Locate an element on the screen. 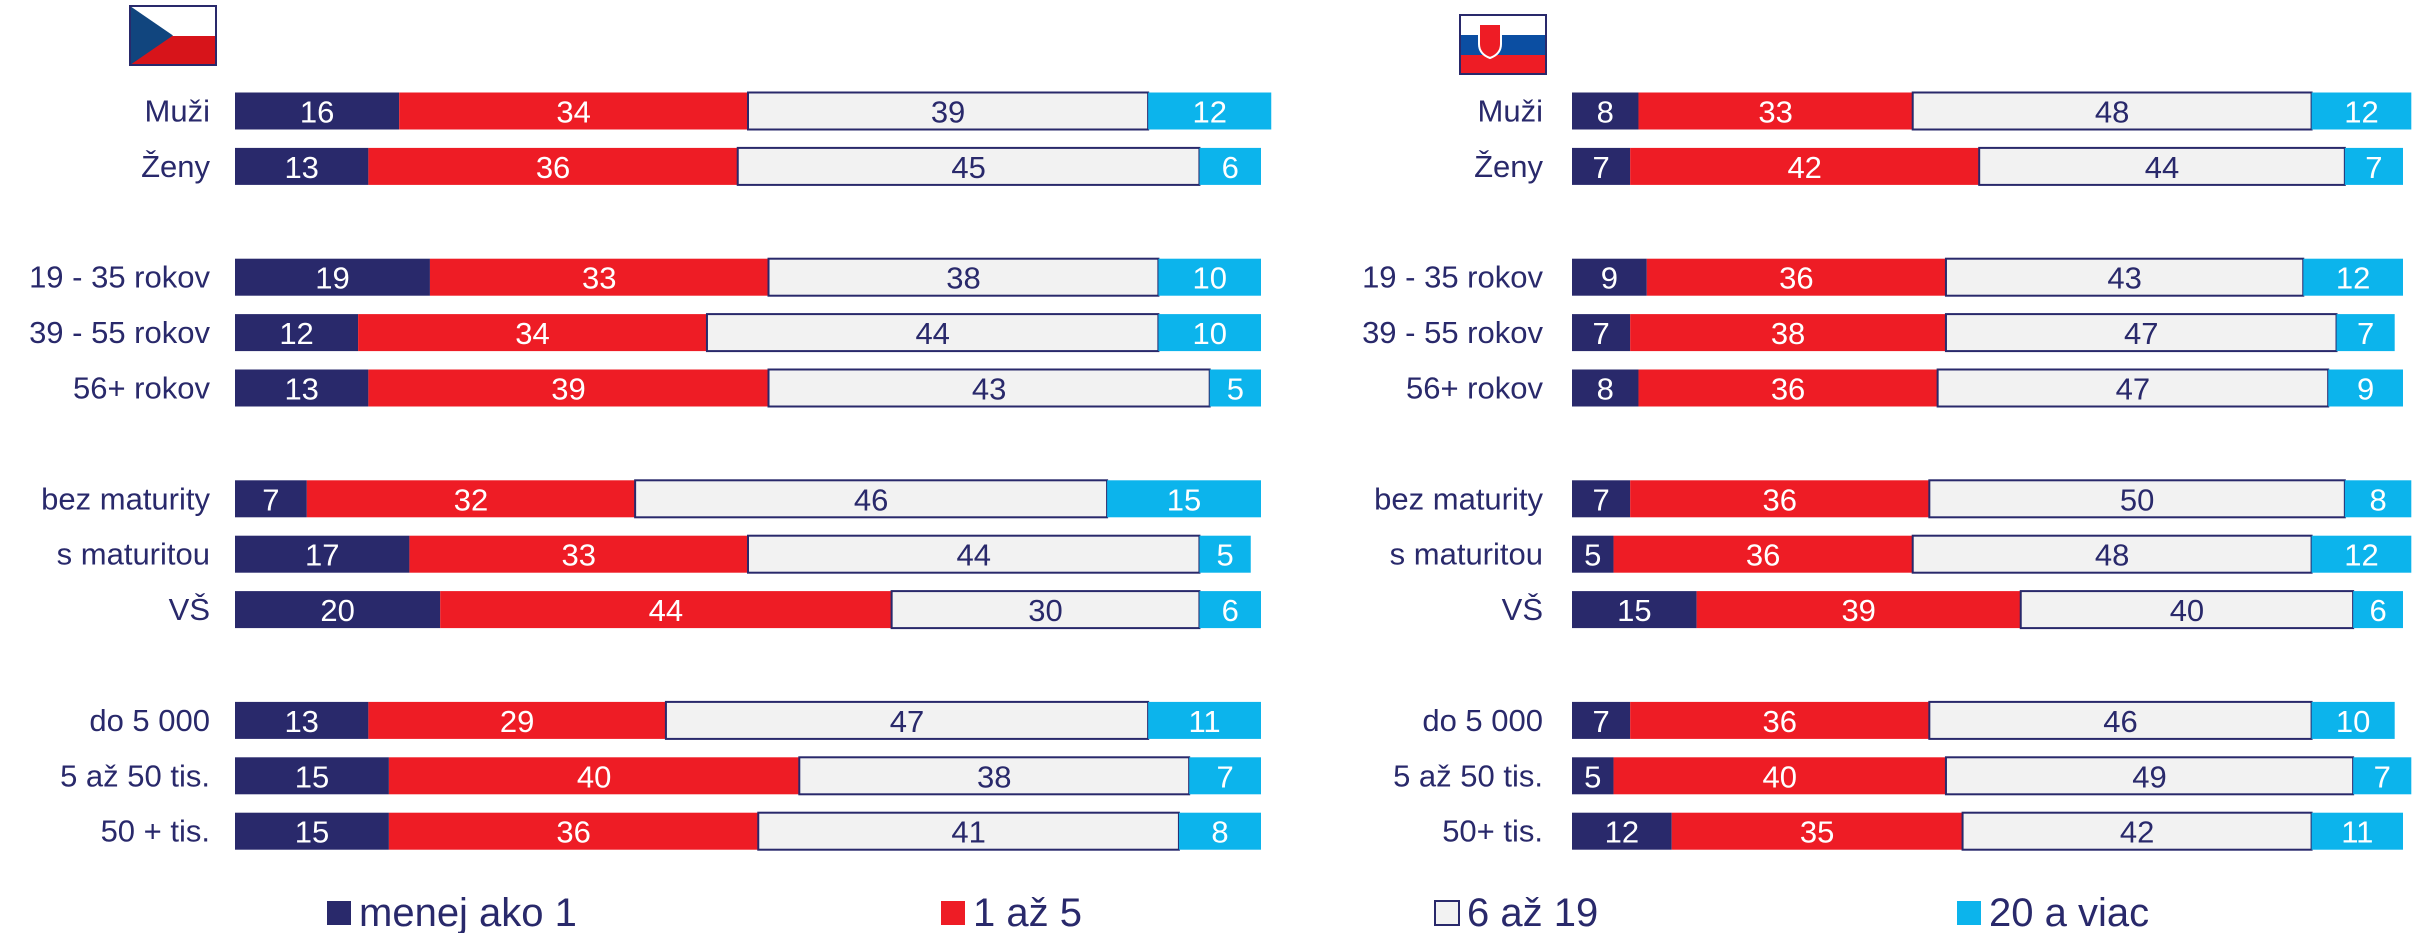 The height and width of the screenshot is (933, 2420). legend-label: 6 až 19 is located at coordinates (1532, 912).